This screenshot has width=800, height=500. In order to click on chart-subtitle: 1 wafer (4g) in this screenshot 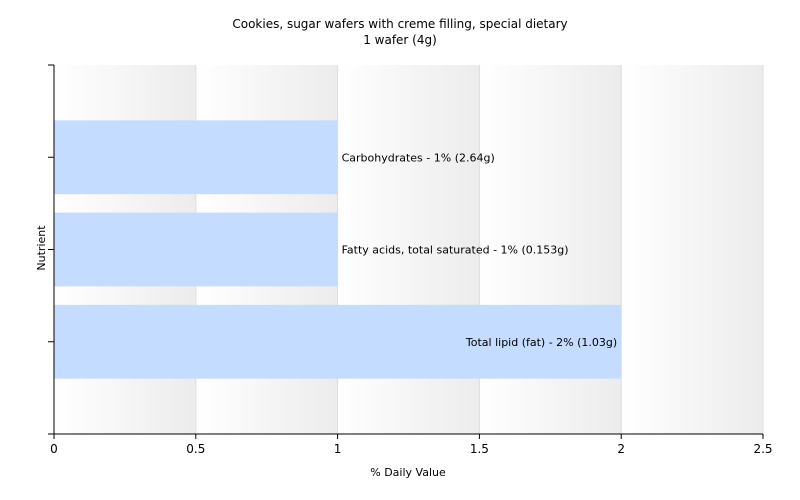, I will do `click(400, 40)`.